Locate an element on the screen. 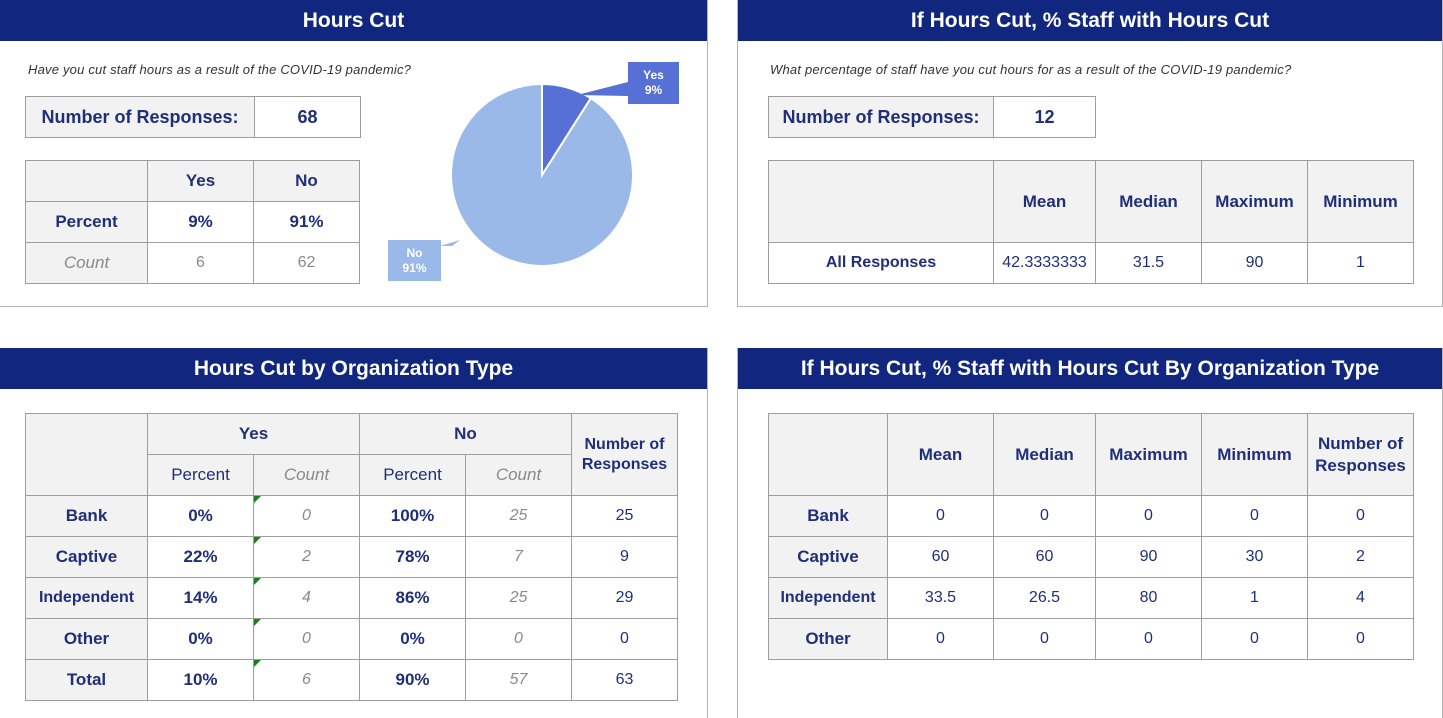 Image resolution: width=1443 pixels, height=718 pixels. yes-callout-label: Yes is located at coordinates (653, 75).